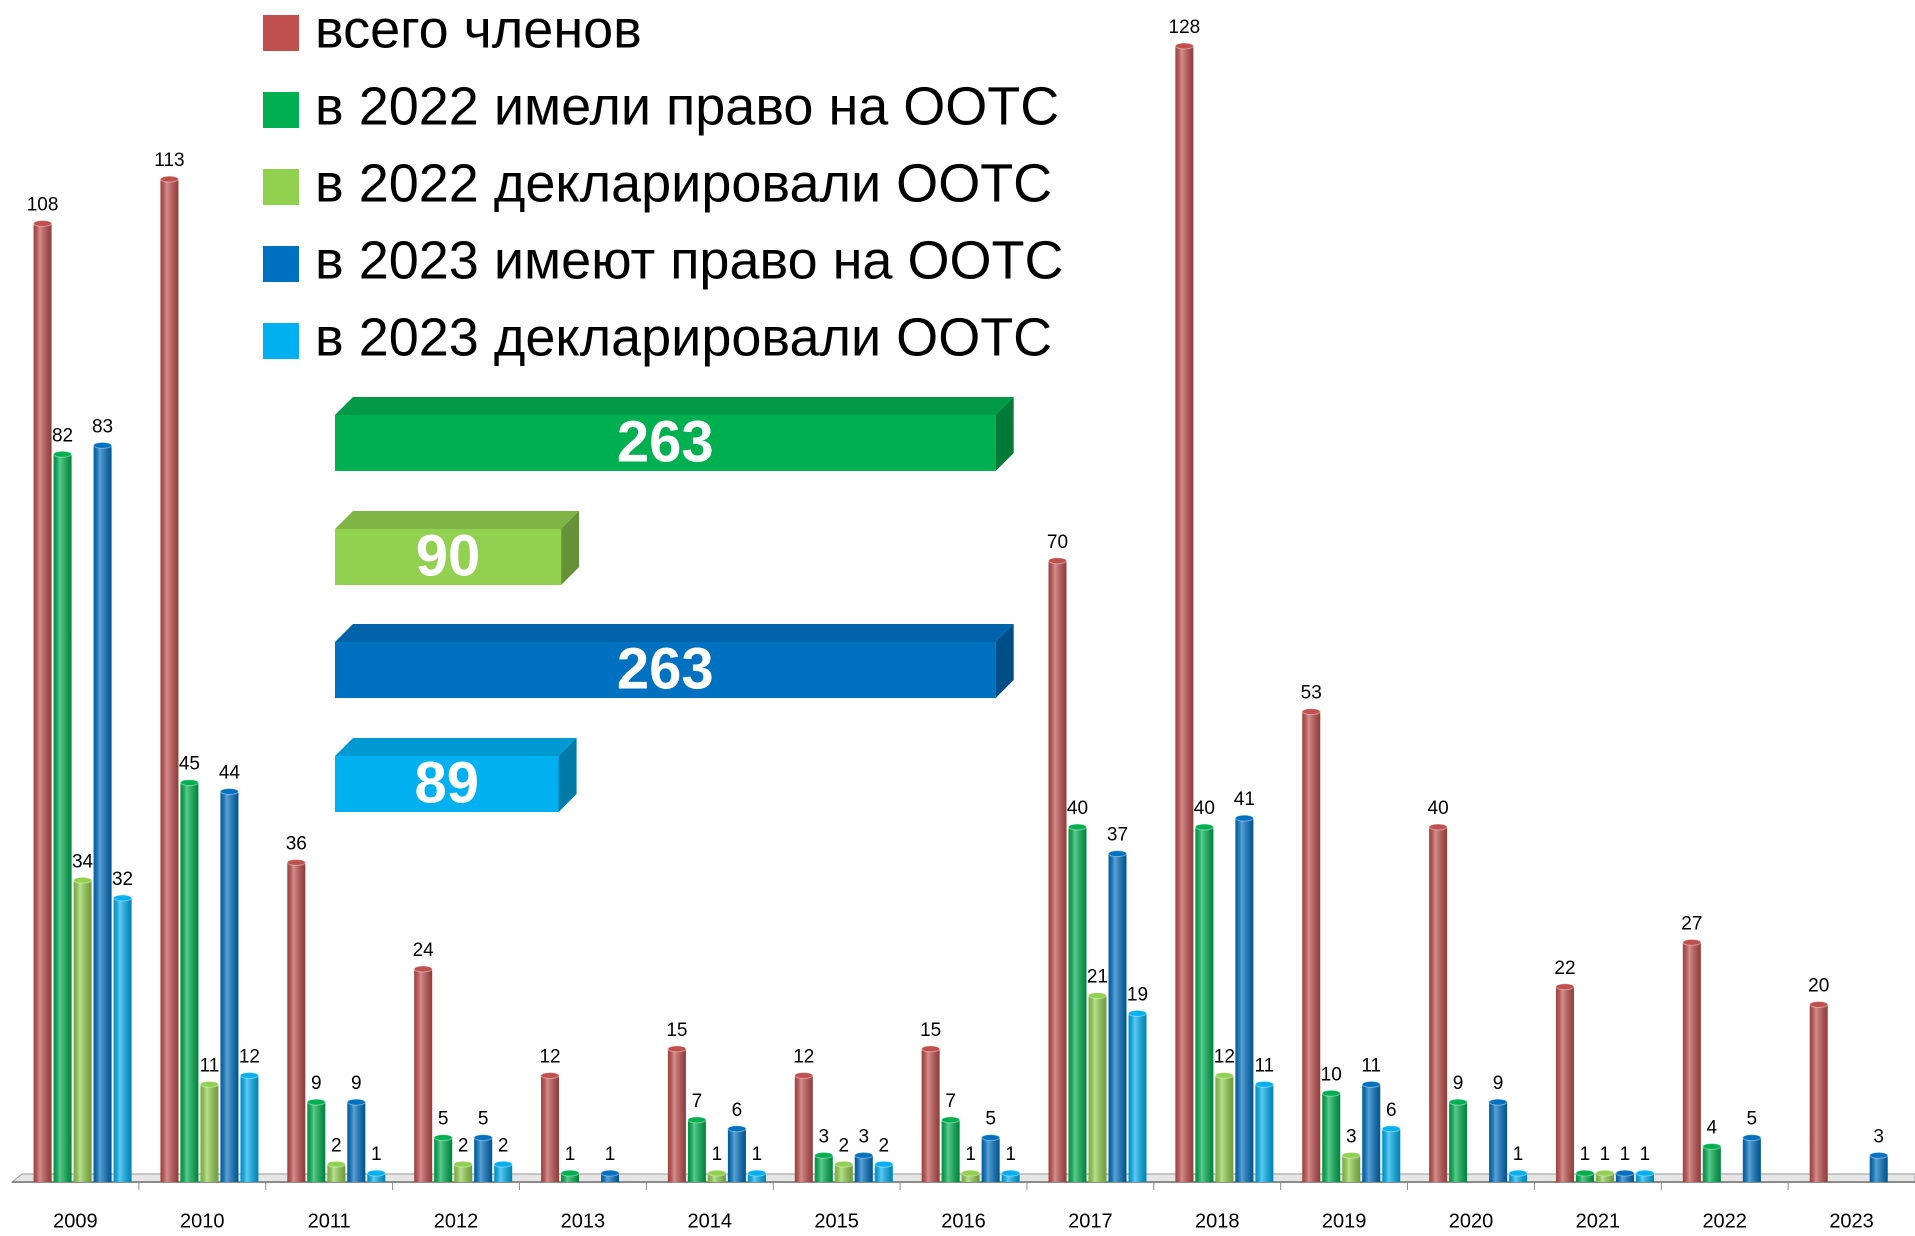  What do you see at coordinates (823, 1136) in the screenshot?
I see `value-label: 3` at bounding box center [823, 1136].